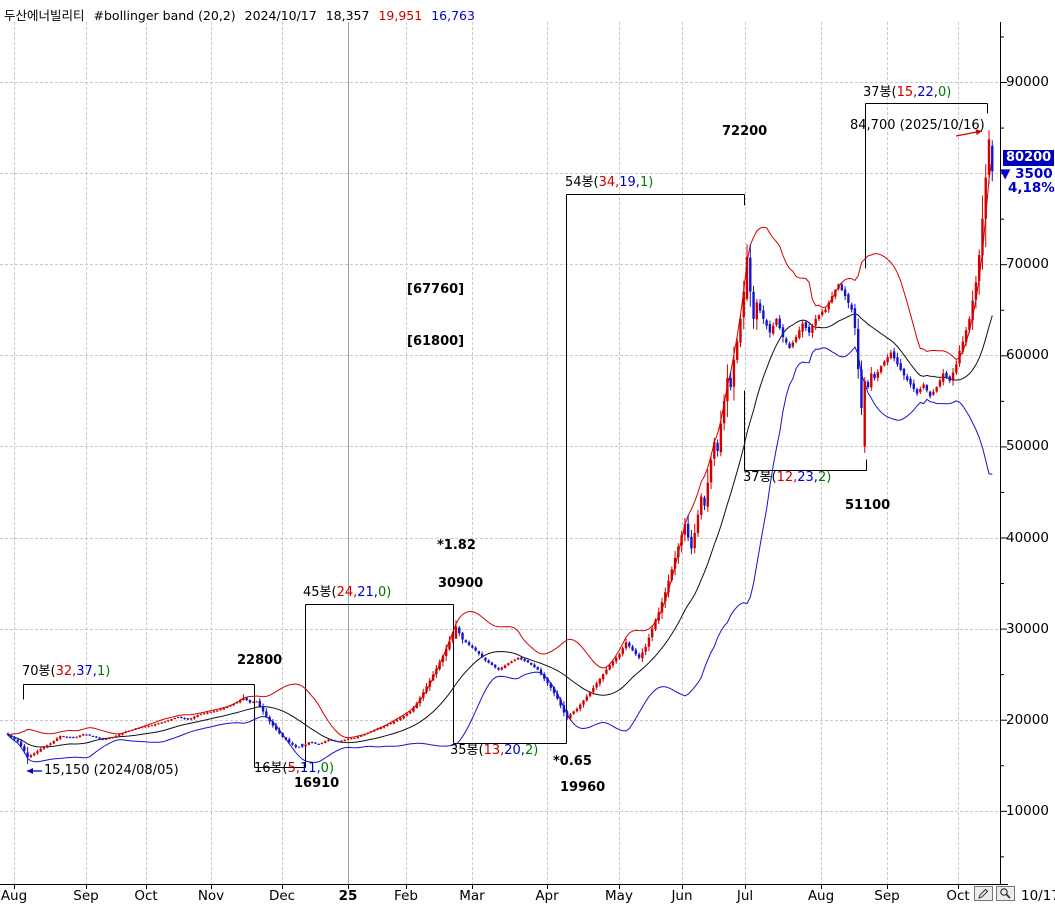 Image resolution: width=1055 pixels, height=905 pixels. Describe the element at coordinates (682, 896) in the screenshot. I see `x-axis-label-jun: Jun` at that location.